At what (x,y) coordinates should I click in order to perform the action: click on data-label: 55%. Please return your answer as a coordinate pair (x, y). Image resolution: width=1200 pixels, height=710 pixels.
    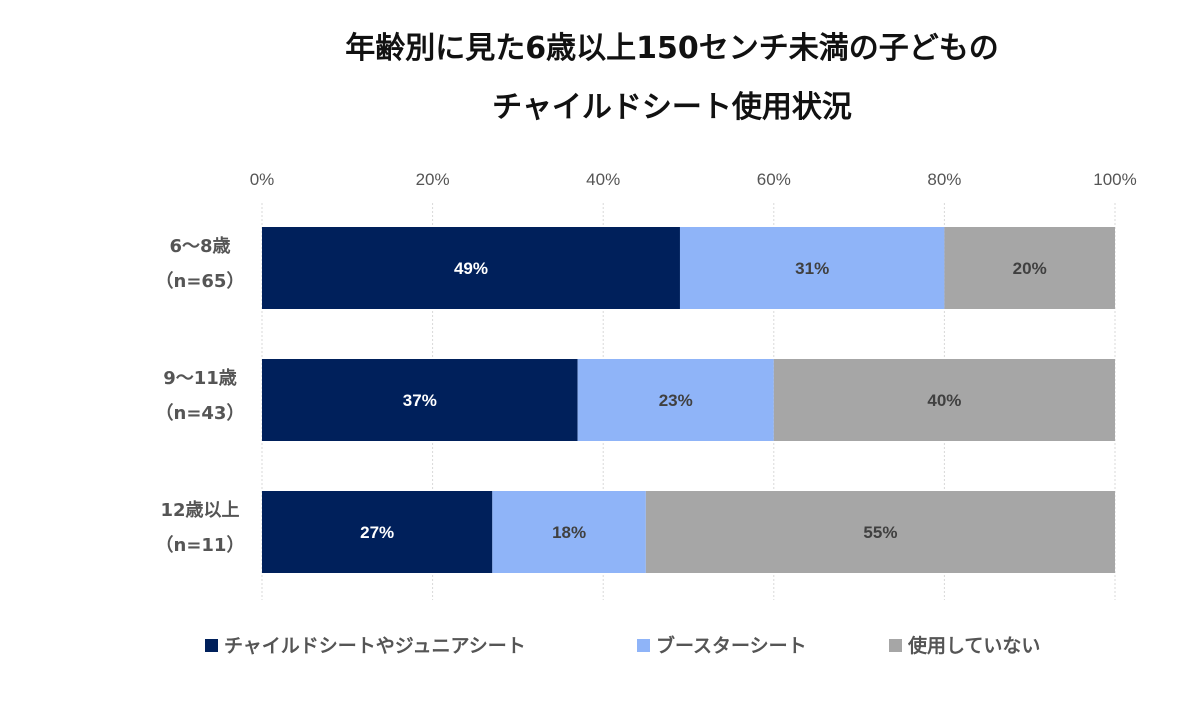
    Looking at the image, I should click on (880, 532).